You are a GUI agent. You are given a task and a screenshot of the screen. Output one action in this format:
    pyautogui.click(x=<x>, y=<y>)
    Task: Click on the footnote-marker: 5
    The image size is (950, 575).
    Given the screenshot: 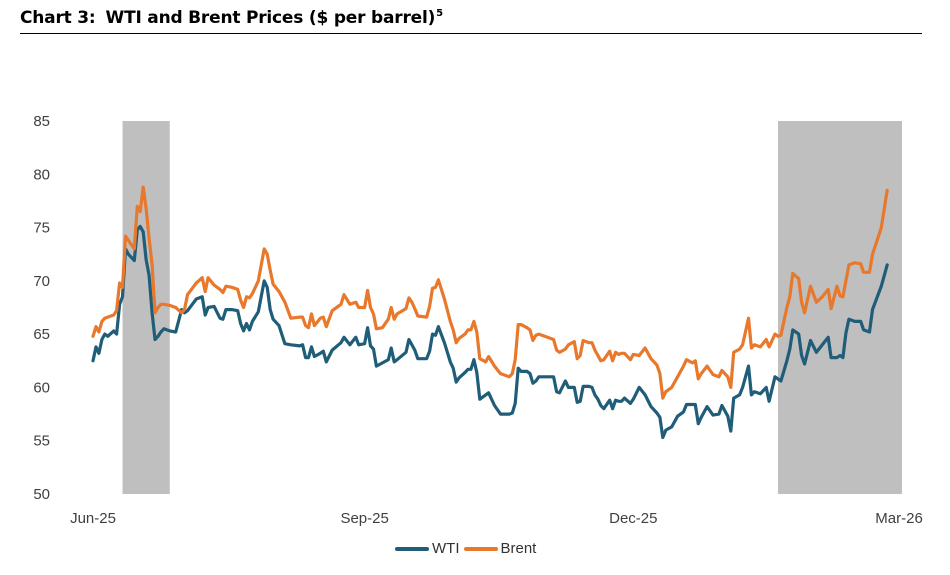 What is the action you would take?
    pyautogui.click(x=439, y=13)
    